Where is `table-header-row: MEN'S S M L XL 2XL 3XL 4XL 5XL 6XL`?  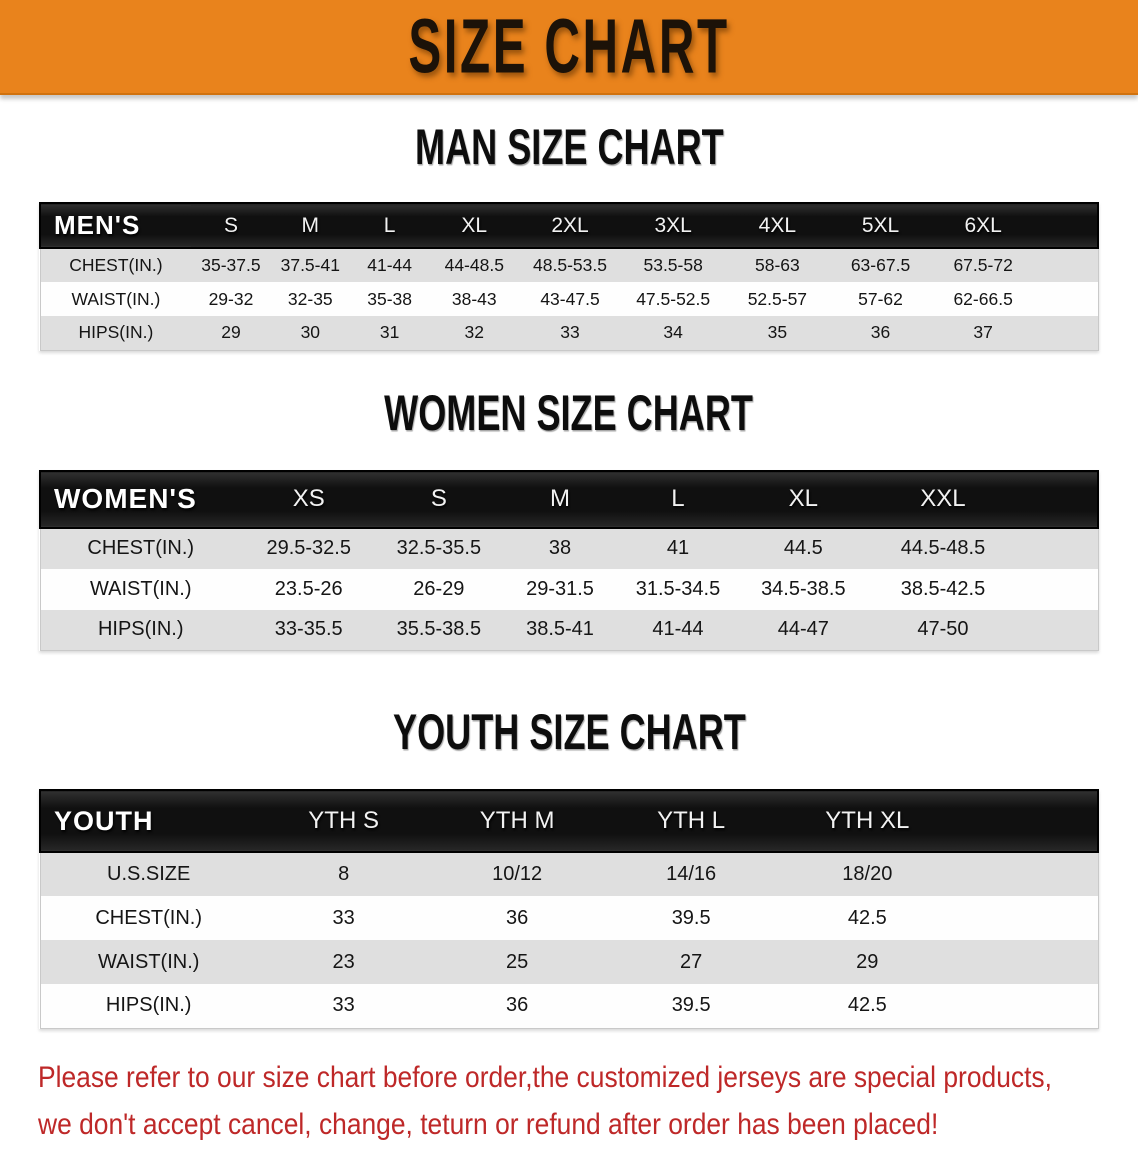 table-header-row: MEN'S S M L XL 2XL 3XL 4XL 5XL 6XL is located at coordinates (569, 225).